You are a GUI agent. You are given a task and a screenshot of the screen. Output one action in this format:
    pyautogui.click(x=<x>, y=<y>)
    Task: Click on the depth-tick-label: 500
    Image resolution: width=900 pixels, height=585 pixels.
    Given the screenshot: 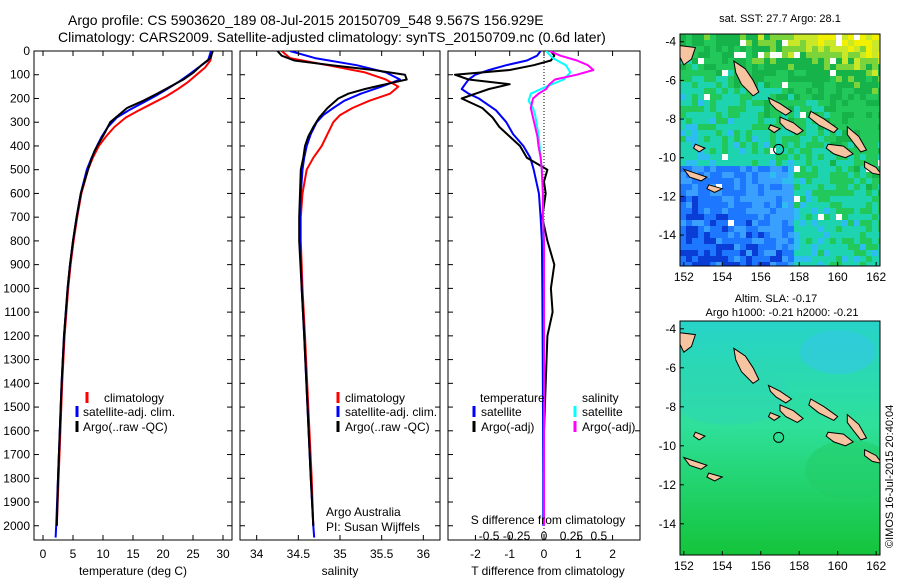 What is the action you would take?
    pyautogui.click(x=20, y=170)
    